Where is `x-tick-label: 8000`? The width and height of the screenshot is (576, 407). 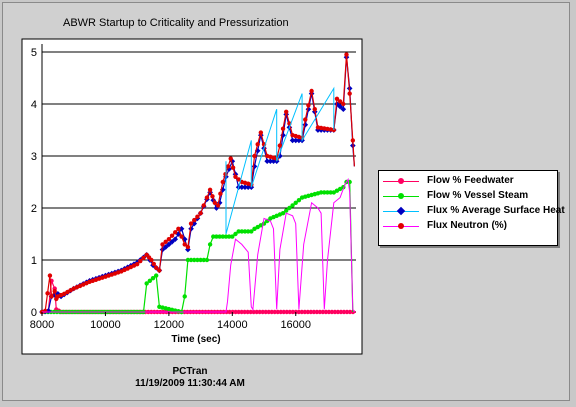
x-tick-label: 8000 is located at coordinates (42, 325).